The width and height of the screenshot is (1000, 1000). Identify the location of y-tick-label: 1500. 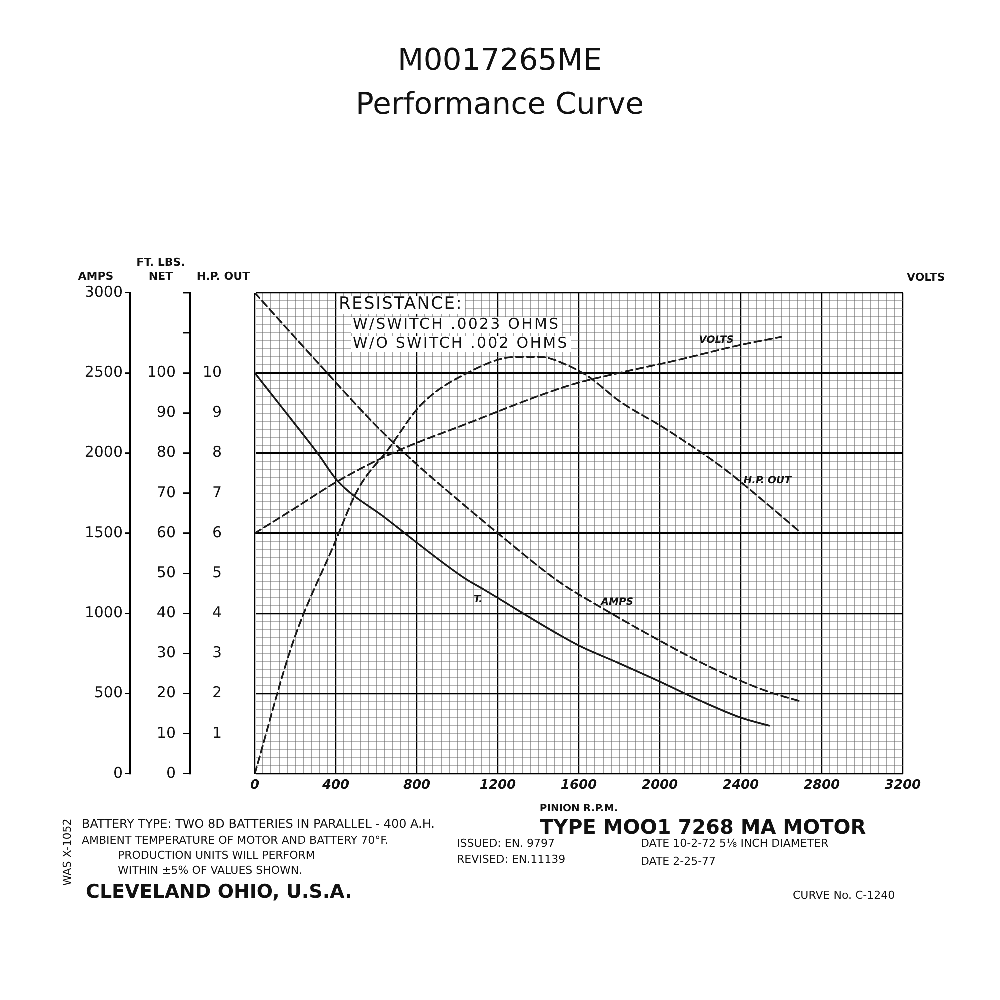
(103, 532).